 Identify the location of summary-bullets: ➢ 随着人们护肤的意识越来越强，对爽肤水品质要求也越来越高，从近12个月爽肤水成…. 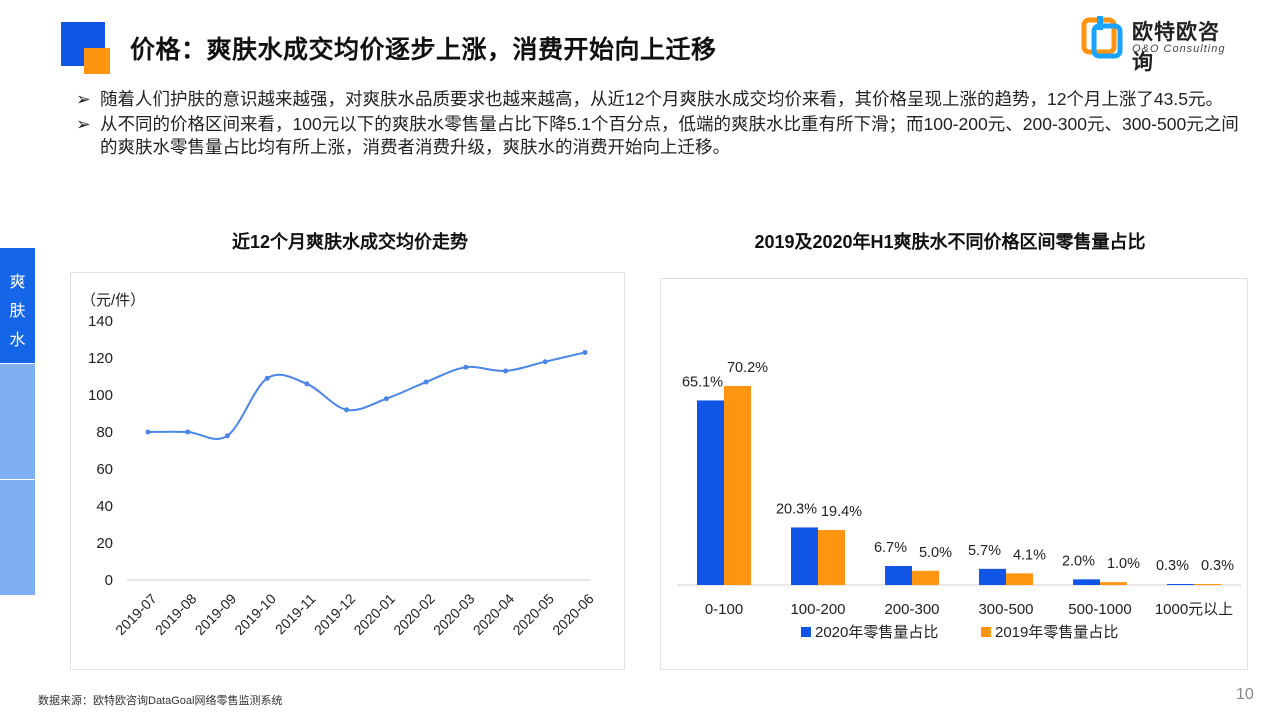
(661, 124).